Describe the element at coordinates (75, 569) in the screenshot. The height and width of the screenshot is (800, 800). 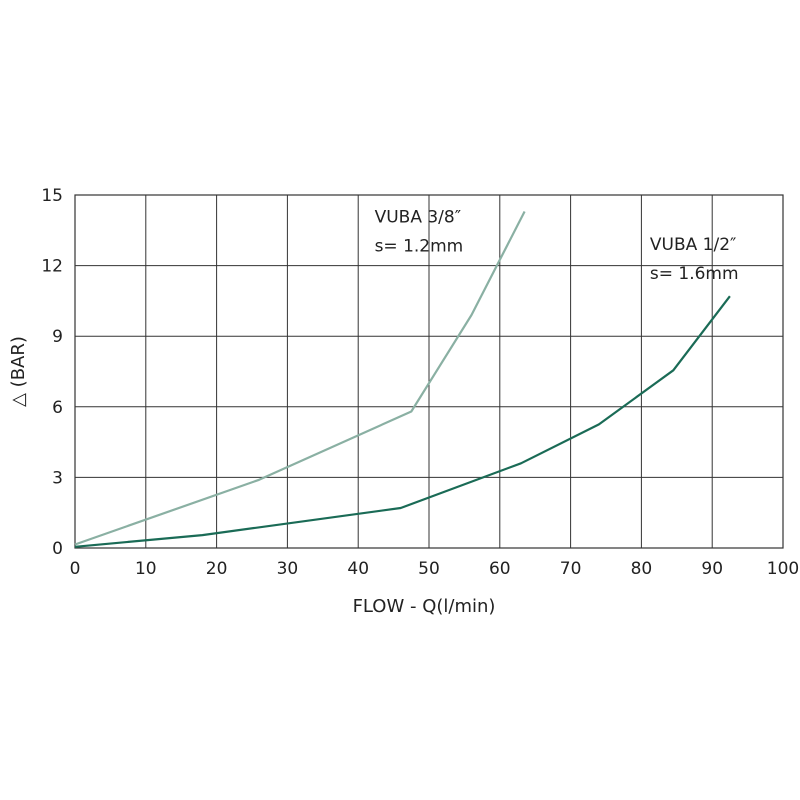
I see `x-tick-label: 0` at that location.